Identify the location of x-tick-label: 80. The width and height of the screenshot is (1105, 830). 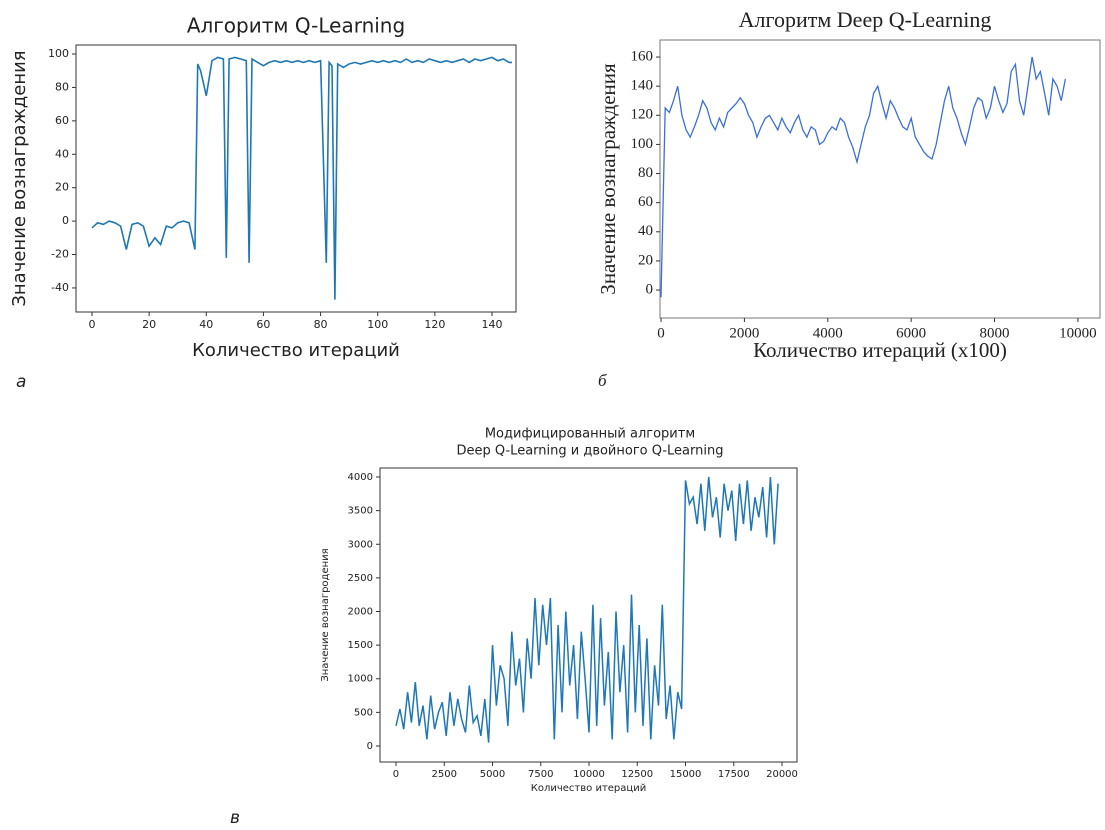
(321, 324).